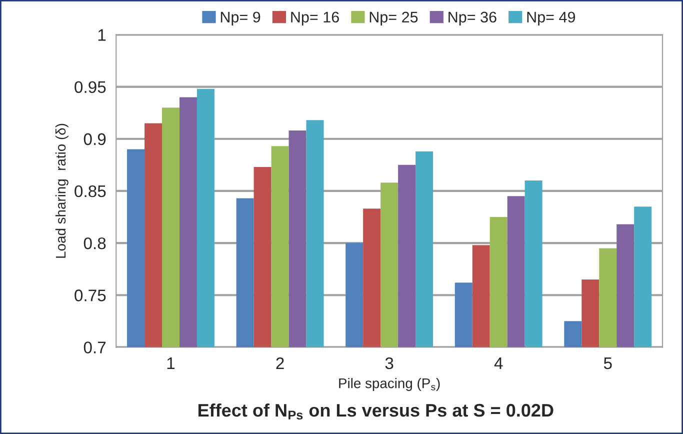 This screenshot has height=434, width=683. I want to click on y-tick-label: 0.95, so click(90, 87).